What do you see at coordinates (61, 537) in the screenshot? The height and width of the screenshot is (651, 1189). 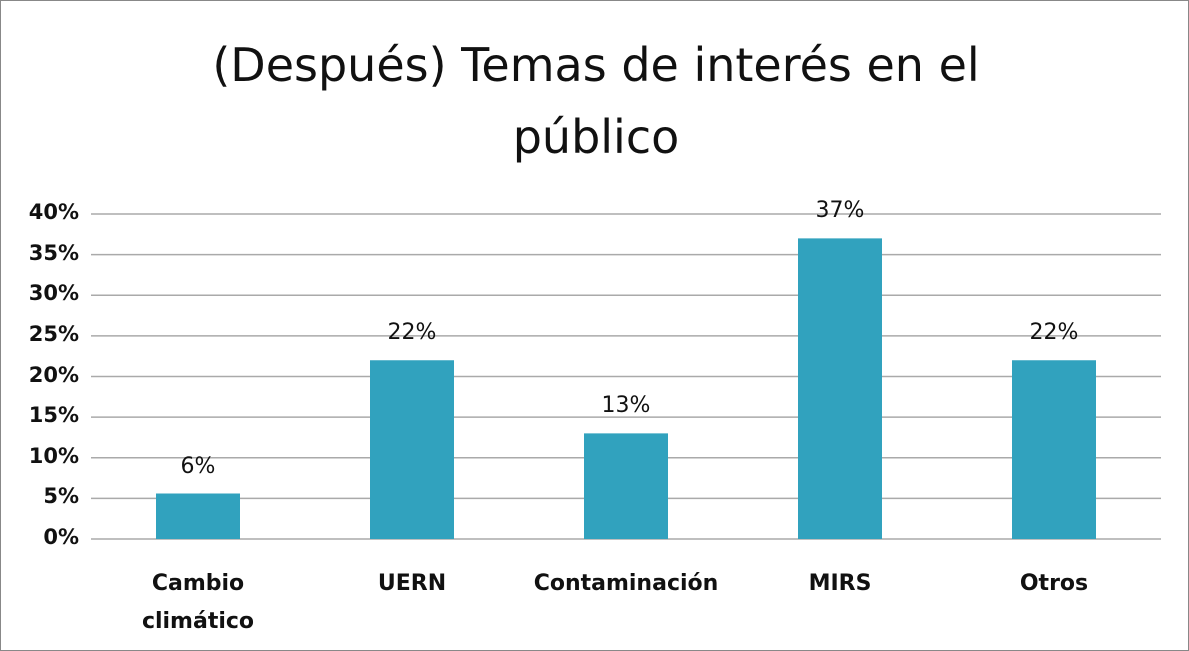 I see `y-tick-label: 0%` at bounding box center [61, 537].